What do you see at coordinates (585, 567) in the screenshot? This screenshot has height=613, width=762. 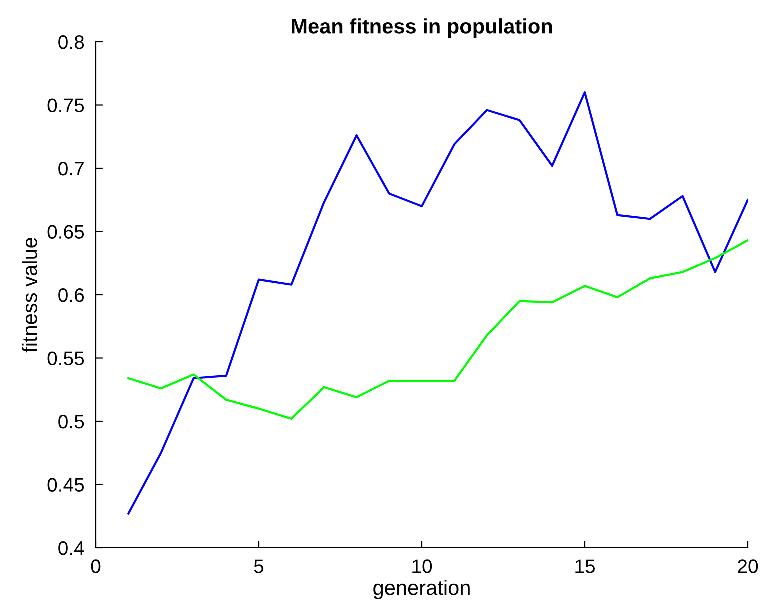 I see `x-tick-label: 15` at bounding box center [585, 567].